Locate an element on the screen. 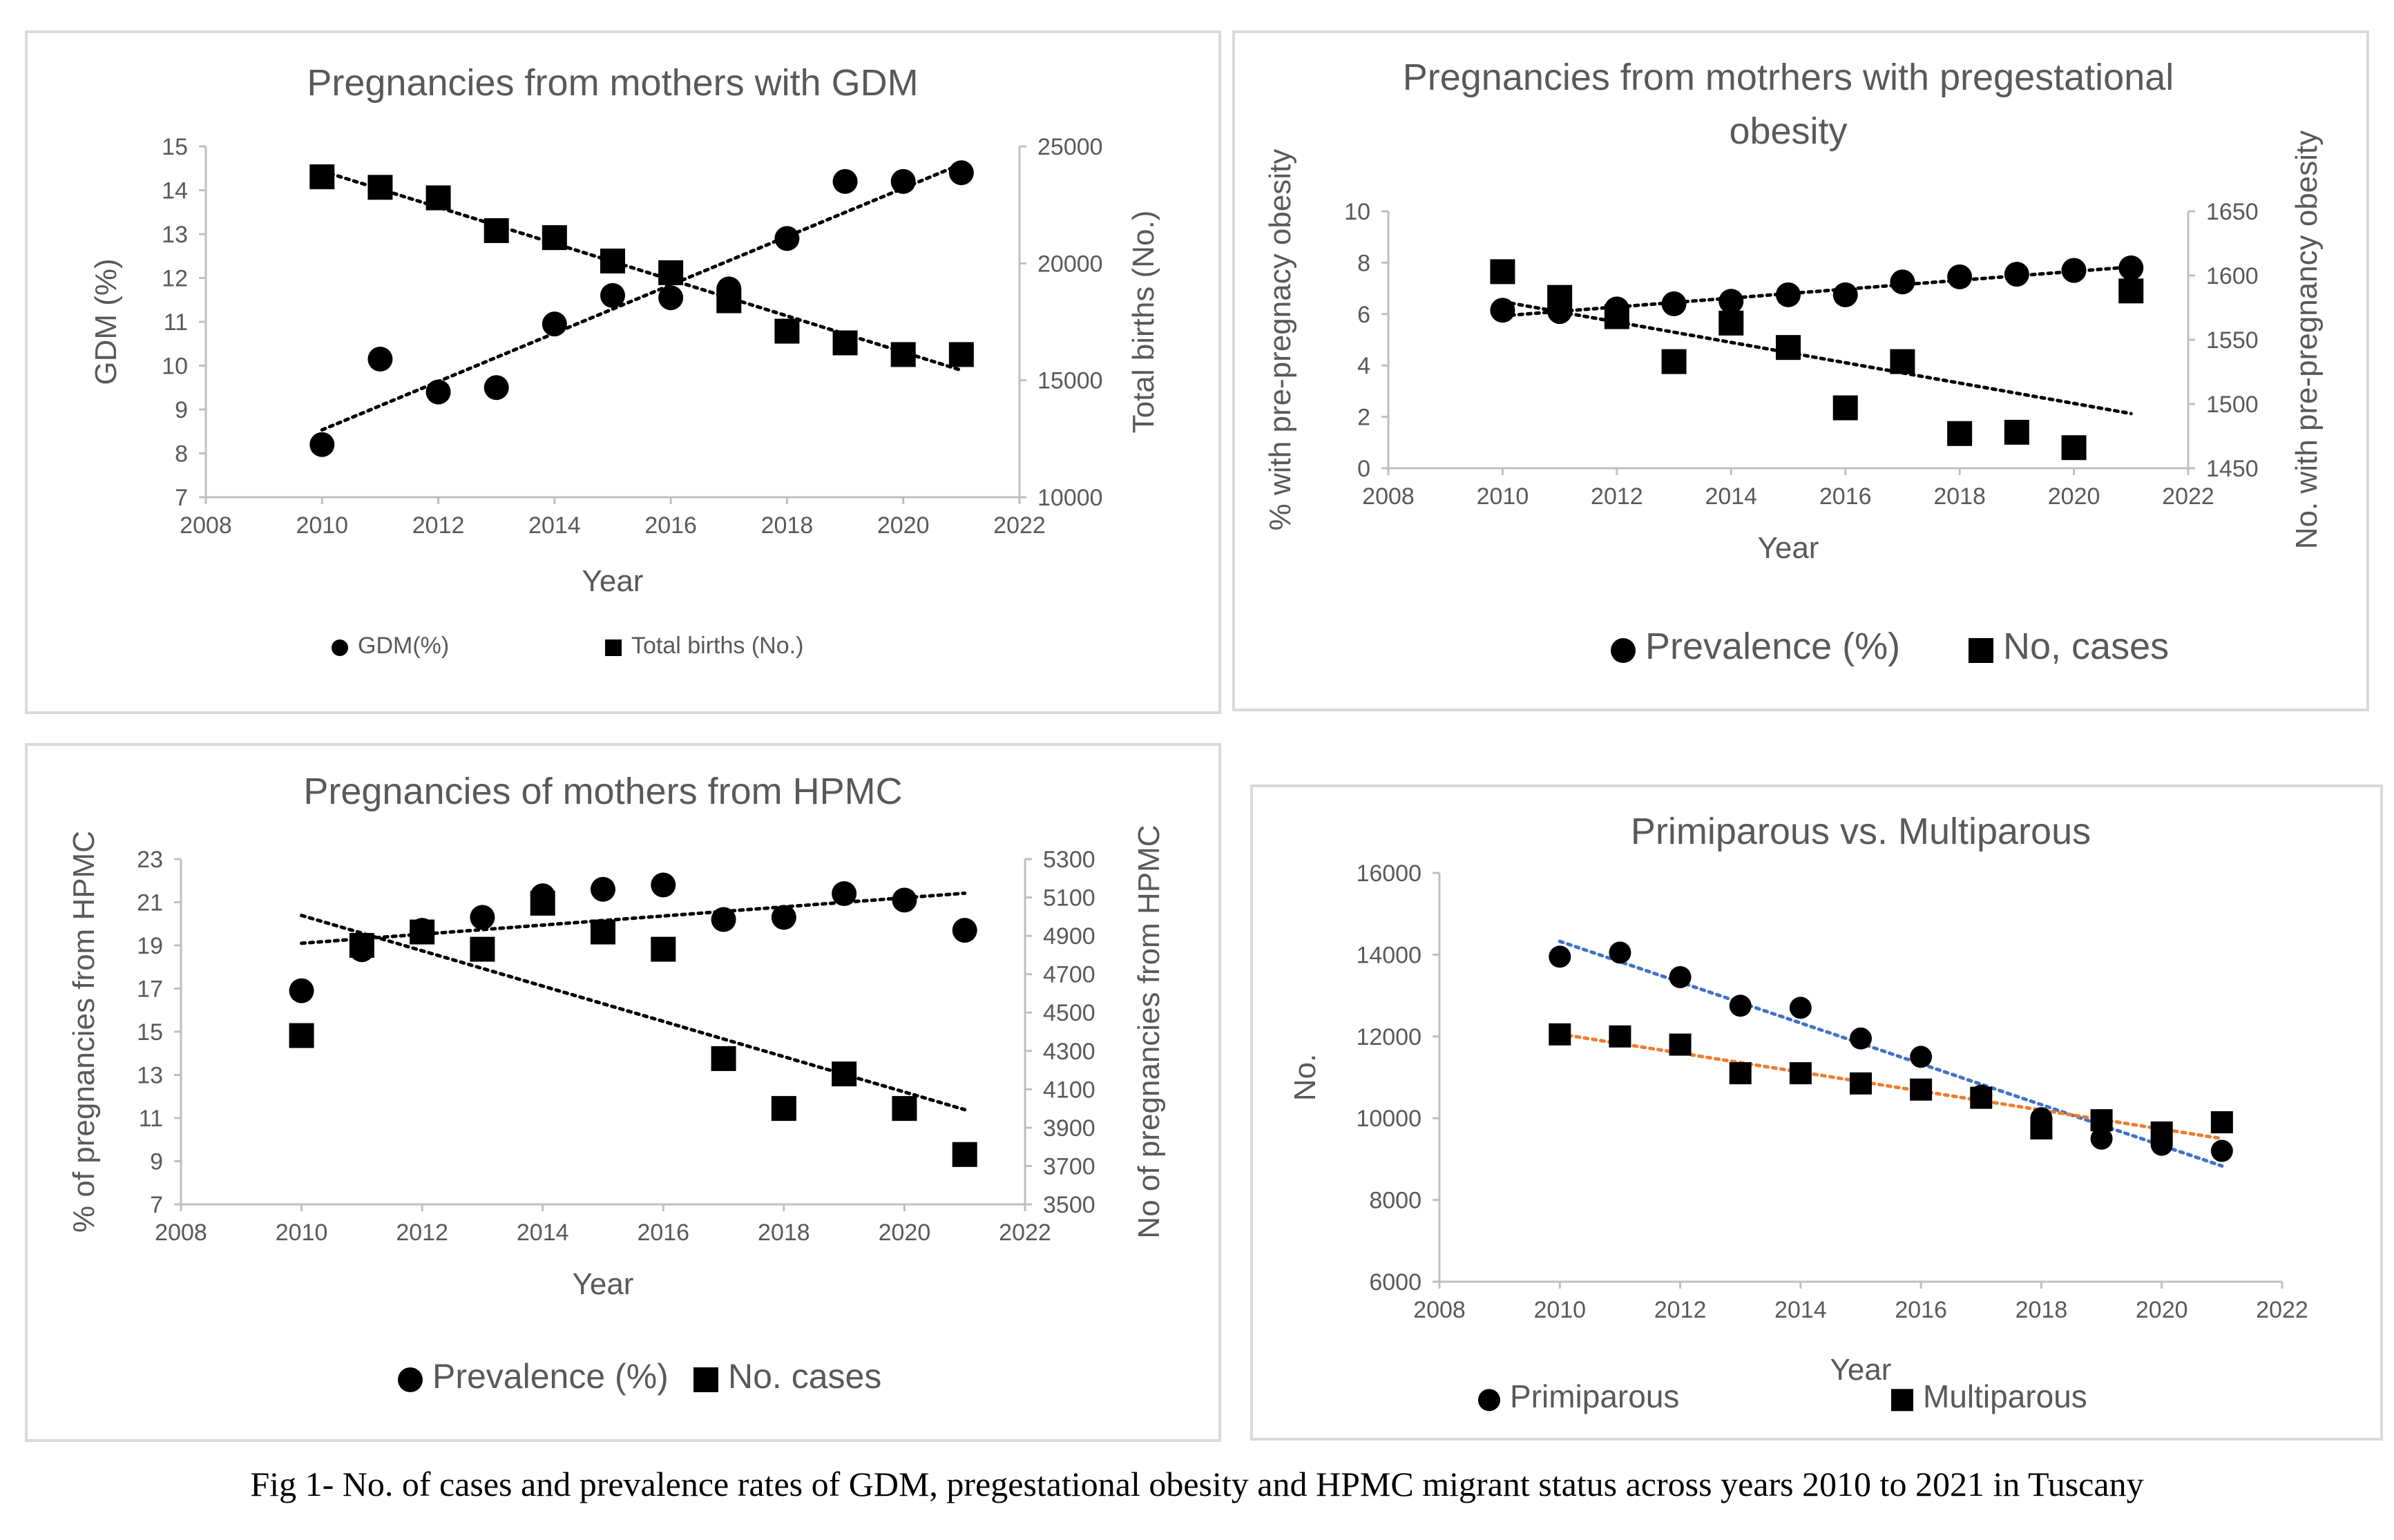 The image size is (2394, 1540). y-left-tick-label: 23 is located at coordinates (150, 860).